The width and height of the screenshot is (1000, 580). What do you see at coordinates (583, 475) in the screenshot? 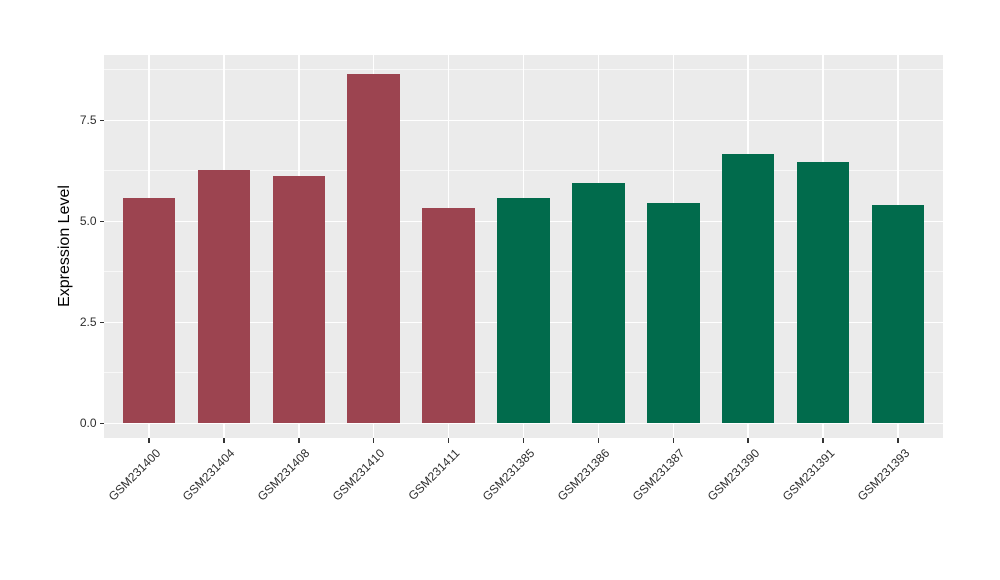
I see `x-tick-label: GSM231386` at bounding box center [583, 475].